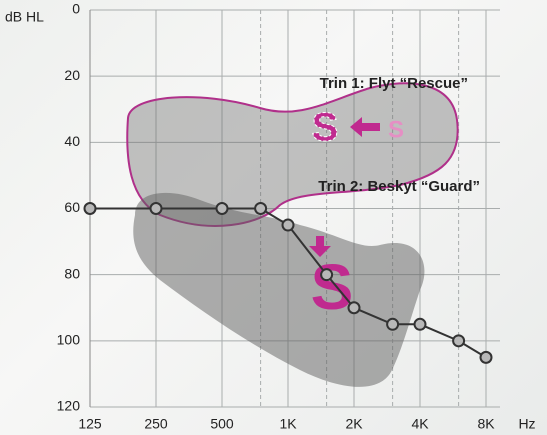  What do you see at coordinates (320, 246) in the screenshot?
I see `down-arrow` at bounding box center [320, 246].